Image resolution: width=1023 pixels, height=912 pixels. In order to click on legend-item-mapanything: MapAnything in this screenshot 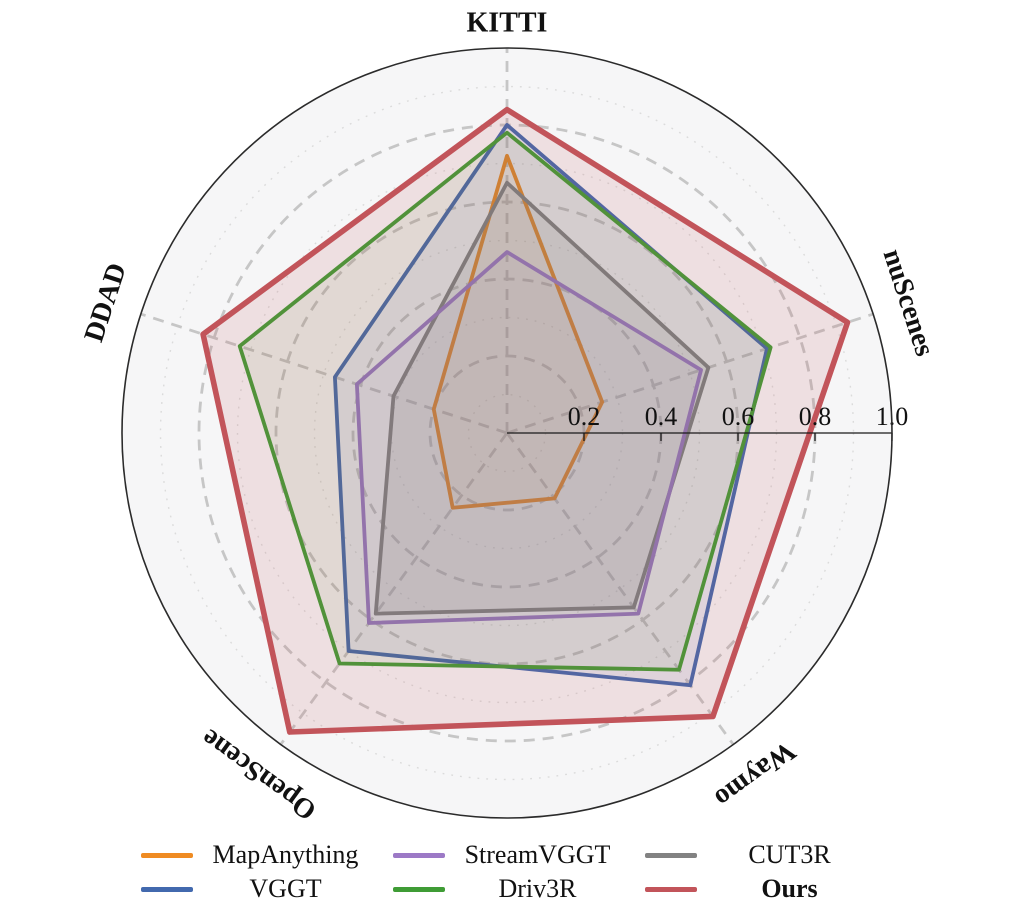, I will do `click(259, 855)`.